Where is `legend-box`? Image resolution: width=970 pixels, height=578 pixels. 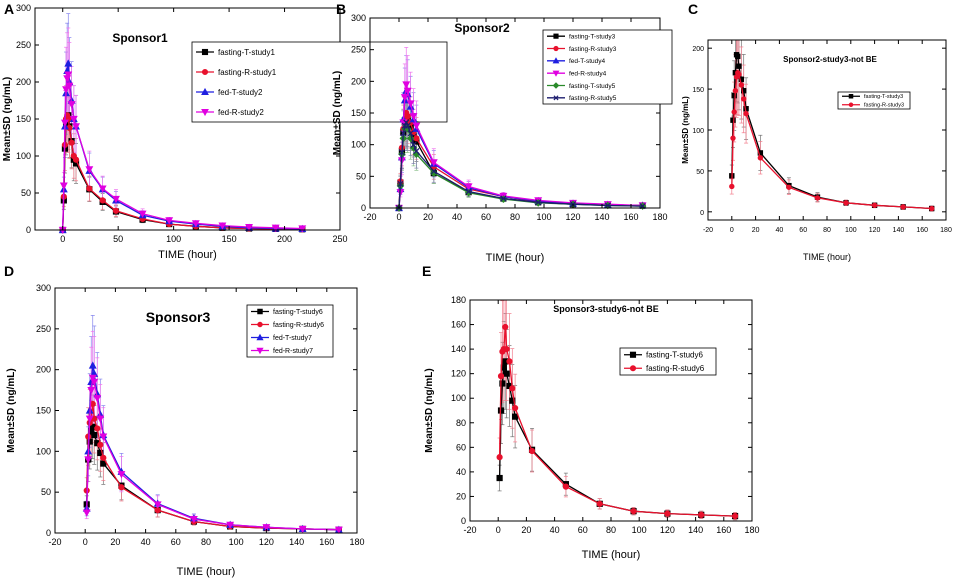
legend-box is located at coordinates (607, 67).